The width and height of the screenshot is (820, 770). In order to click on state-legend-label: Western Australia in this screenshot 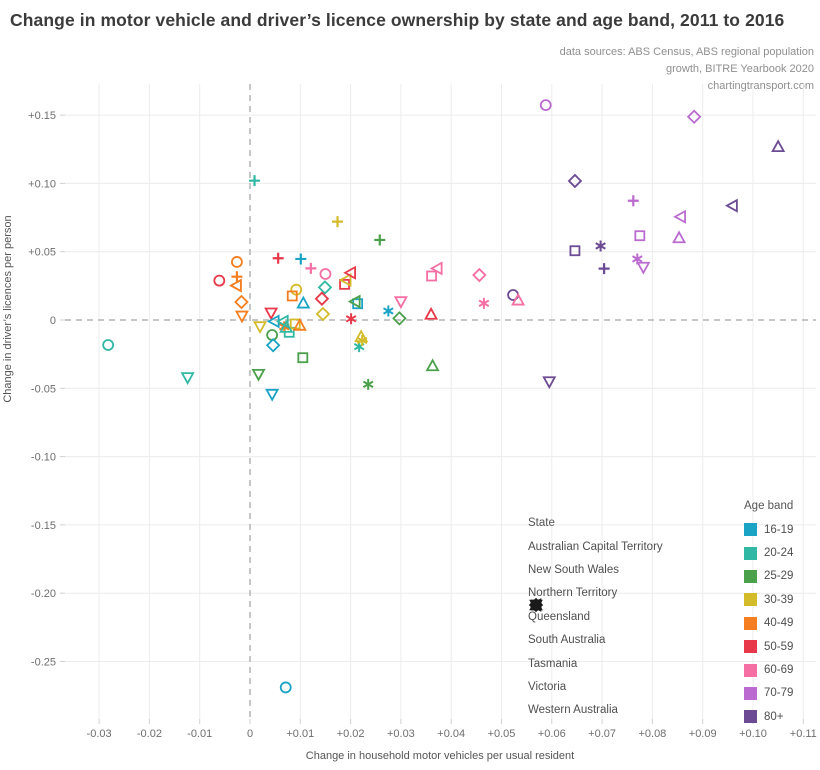, I will do `click(573, 710)`.